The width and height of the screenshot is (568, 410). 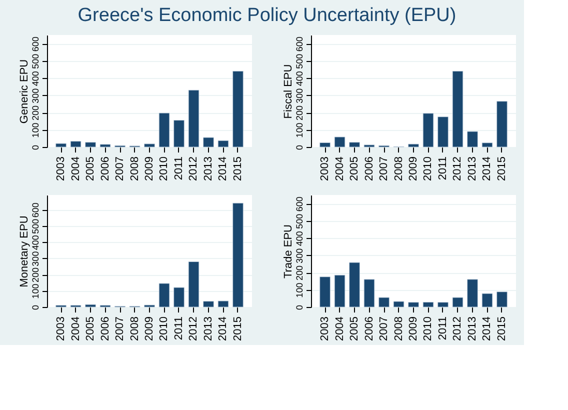 I want to click on chart-title: Greece's Economic Policy Uncertainty (EPU), so click(x=267, y=15).